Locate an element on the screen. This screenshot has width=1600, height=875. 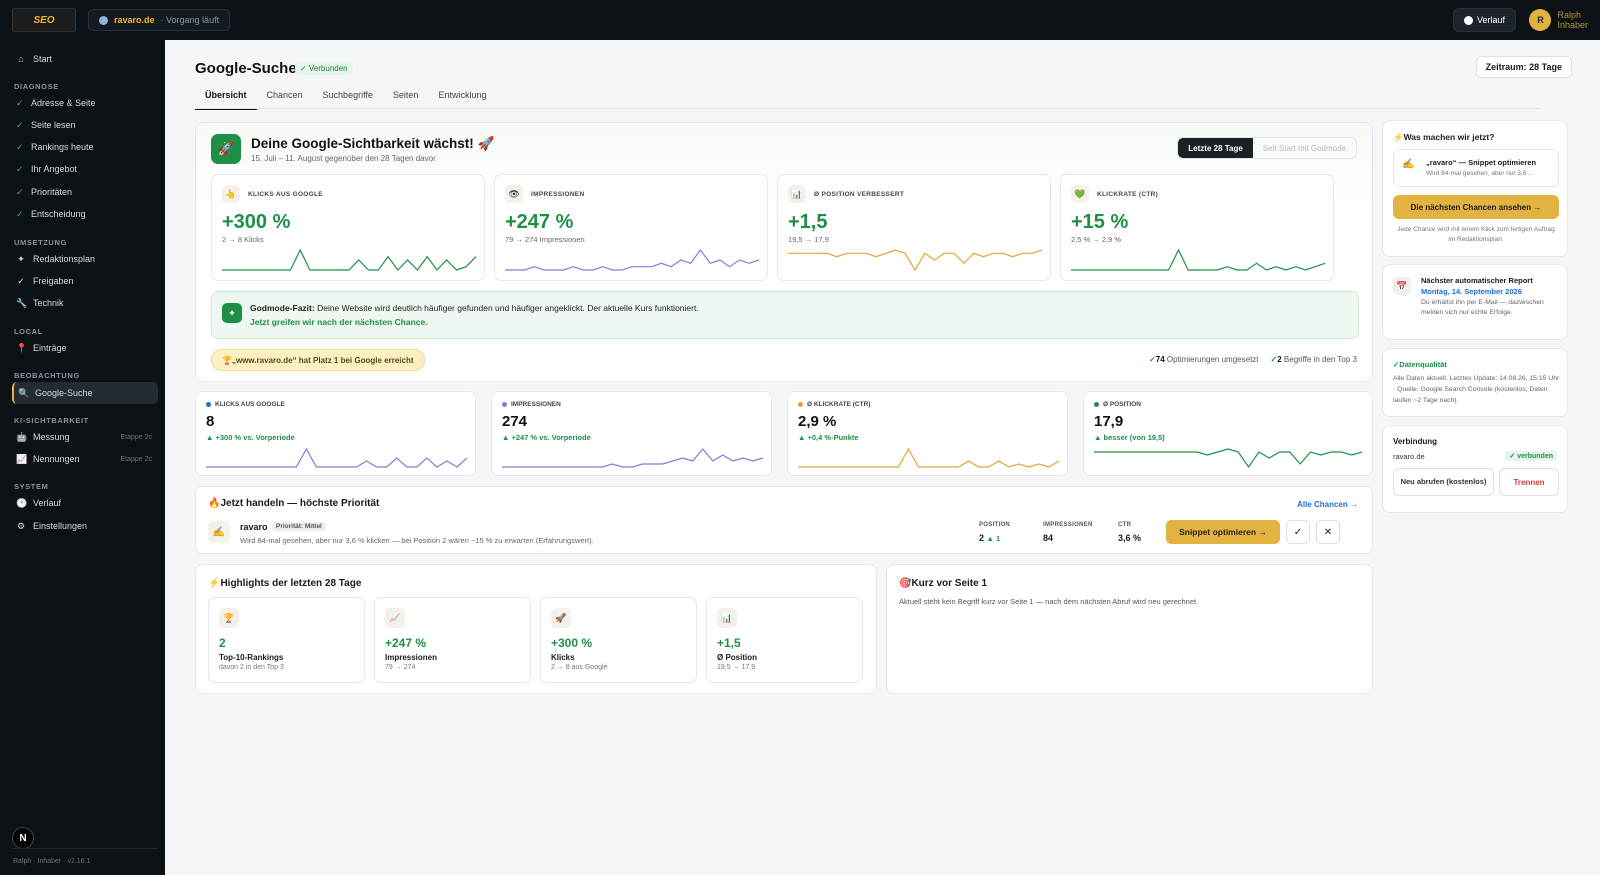
status-badge: ✓ Verbunden is located at coordinates (324, 68).